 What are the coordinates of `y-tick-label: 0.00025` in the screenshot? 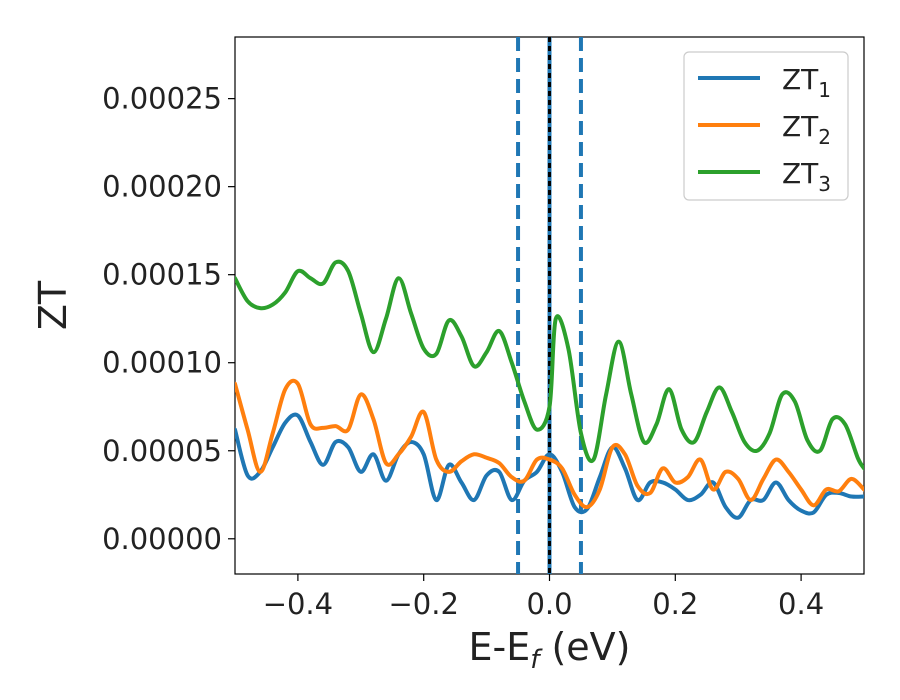 It's located at (162, 99).